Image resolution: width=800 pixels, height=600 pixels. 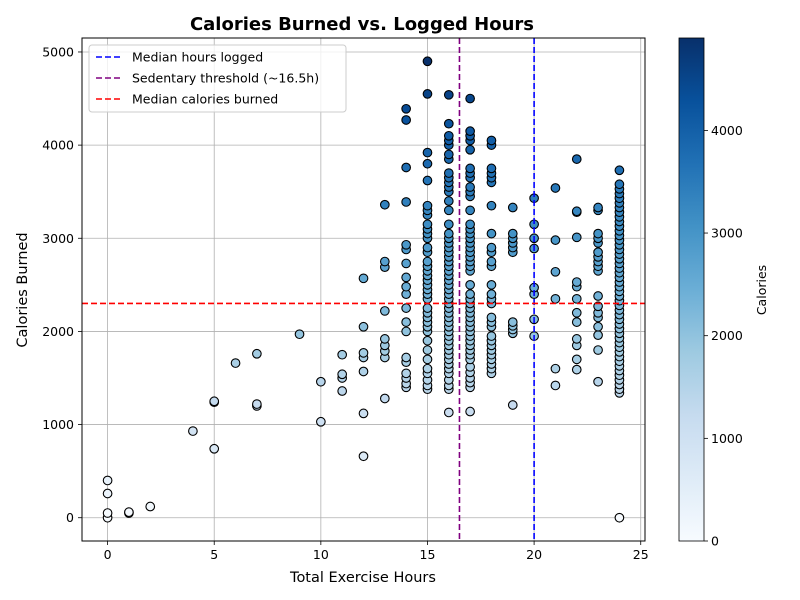 I want to click on x-tick-label: 5, so click(x=214, y=554).